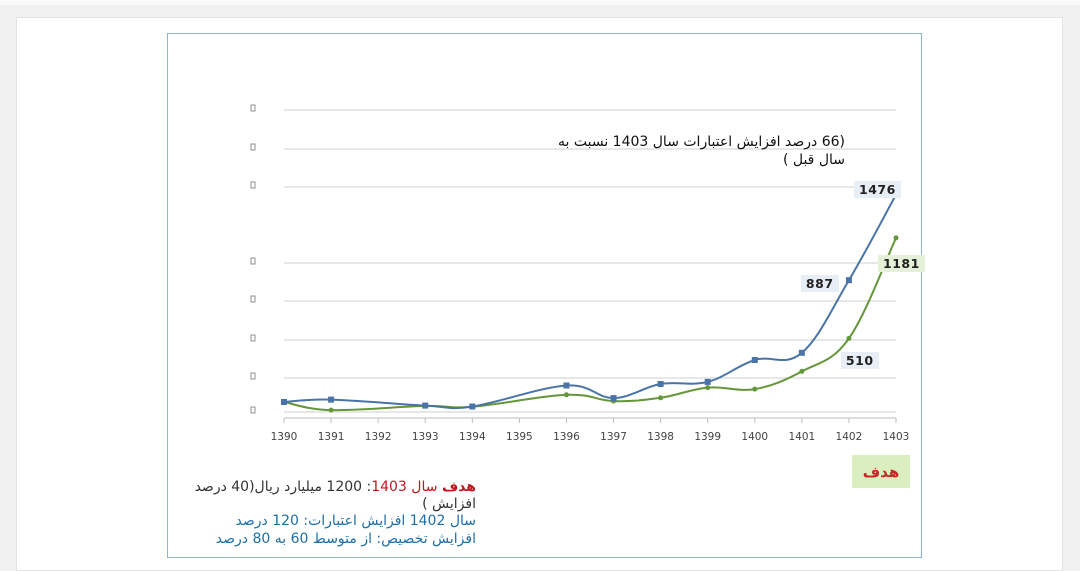 The width and height of the screenshot is (1080, 571). Describe the element at coordinates (859, 361) in the screenshot. I see `data-label: 510` at that location.